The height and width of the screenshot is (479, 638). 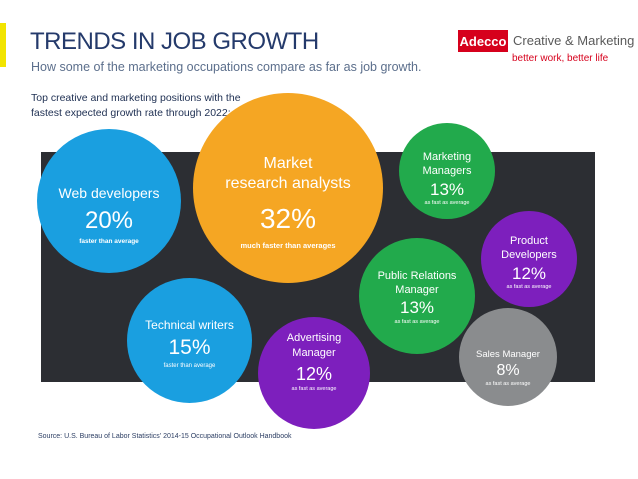 I want to click on bubble-note: much faster than averages, so click(x=288, y=245).